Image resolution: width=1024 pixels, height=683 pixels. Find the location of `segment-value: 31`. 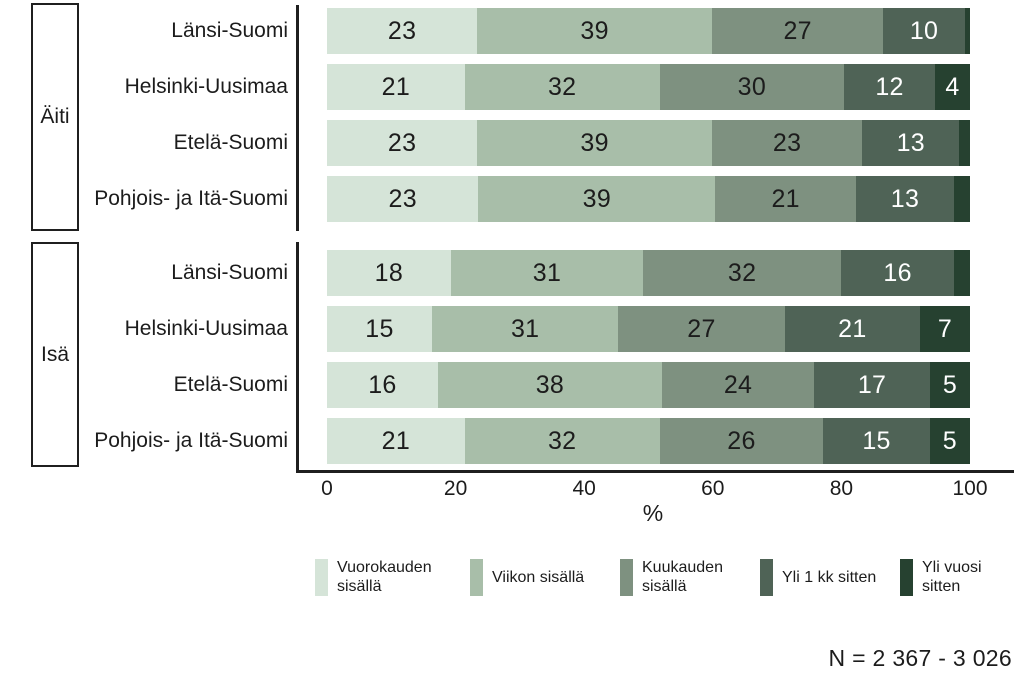

segment-value: 31 is located at coordinates (547, 272).